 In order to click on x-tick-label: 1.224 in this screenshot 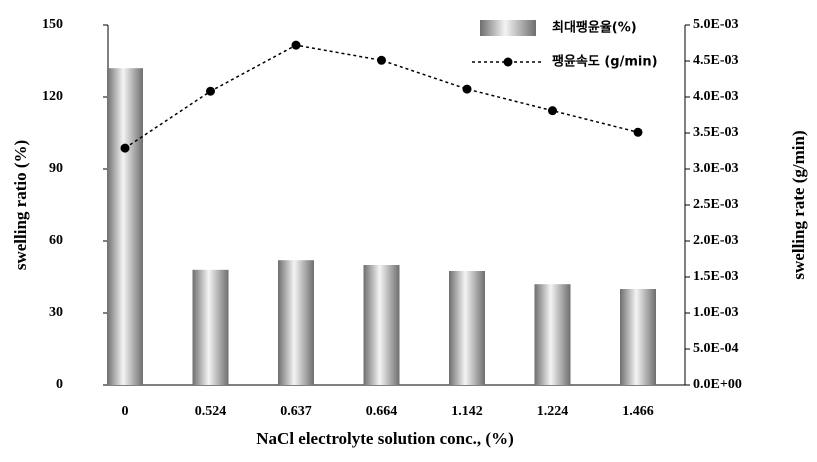, I will do `click(553, 411)`.